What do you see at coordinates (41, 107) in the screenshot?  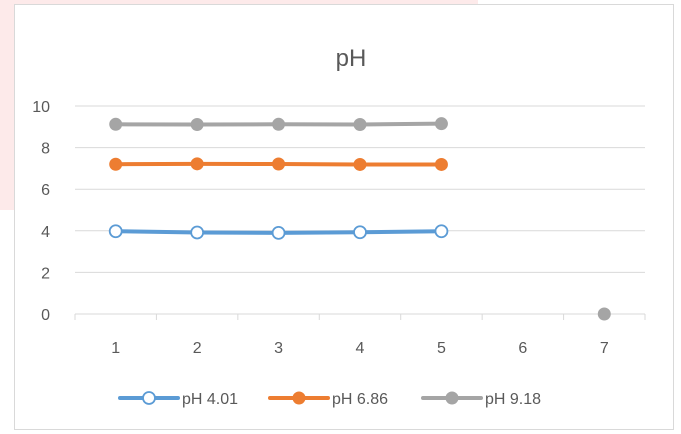 I see `y-tick-label: 10` at bounding box center [41, 107].